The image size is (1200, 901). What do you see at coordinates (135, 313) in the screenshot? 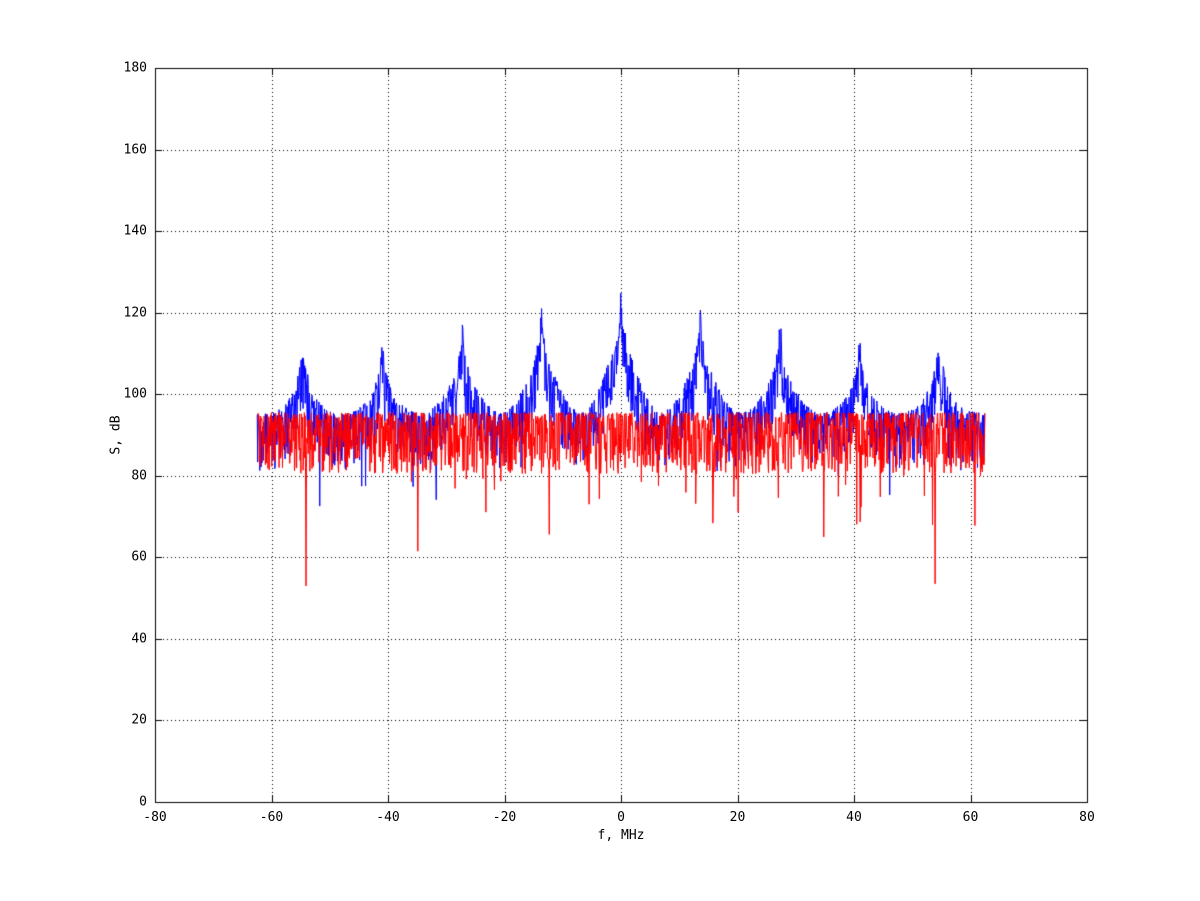
I see `y-tick-label-120: 120` at bounding box center [135, 313].